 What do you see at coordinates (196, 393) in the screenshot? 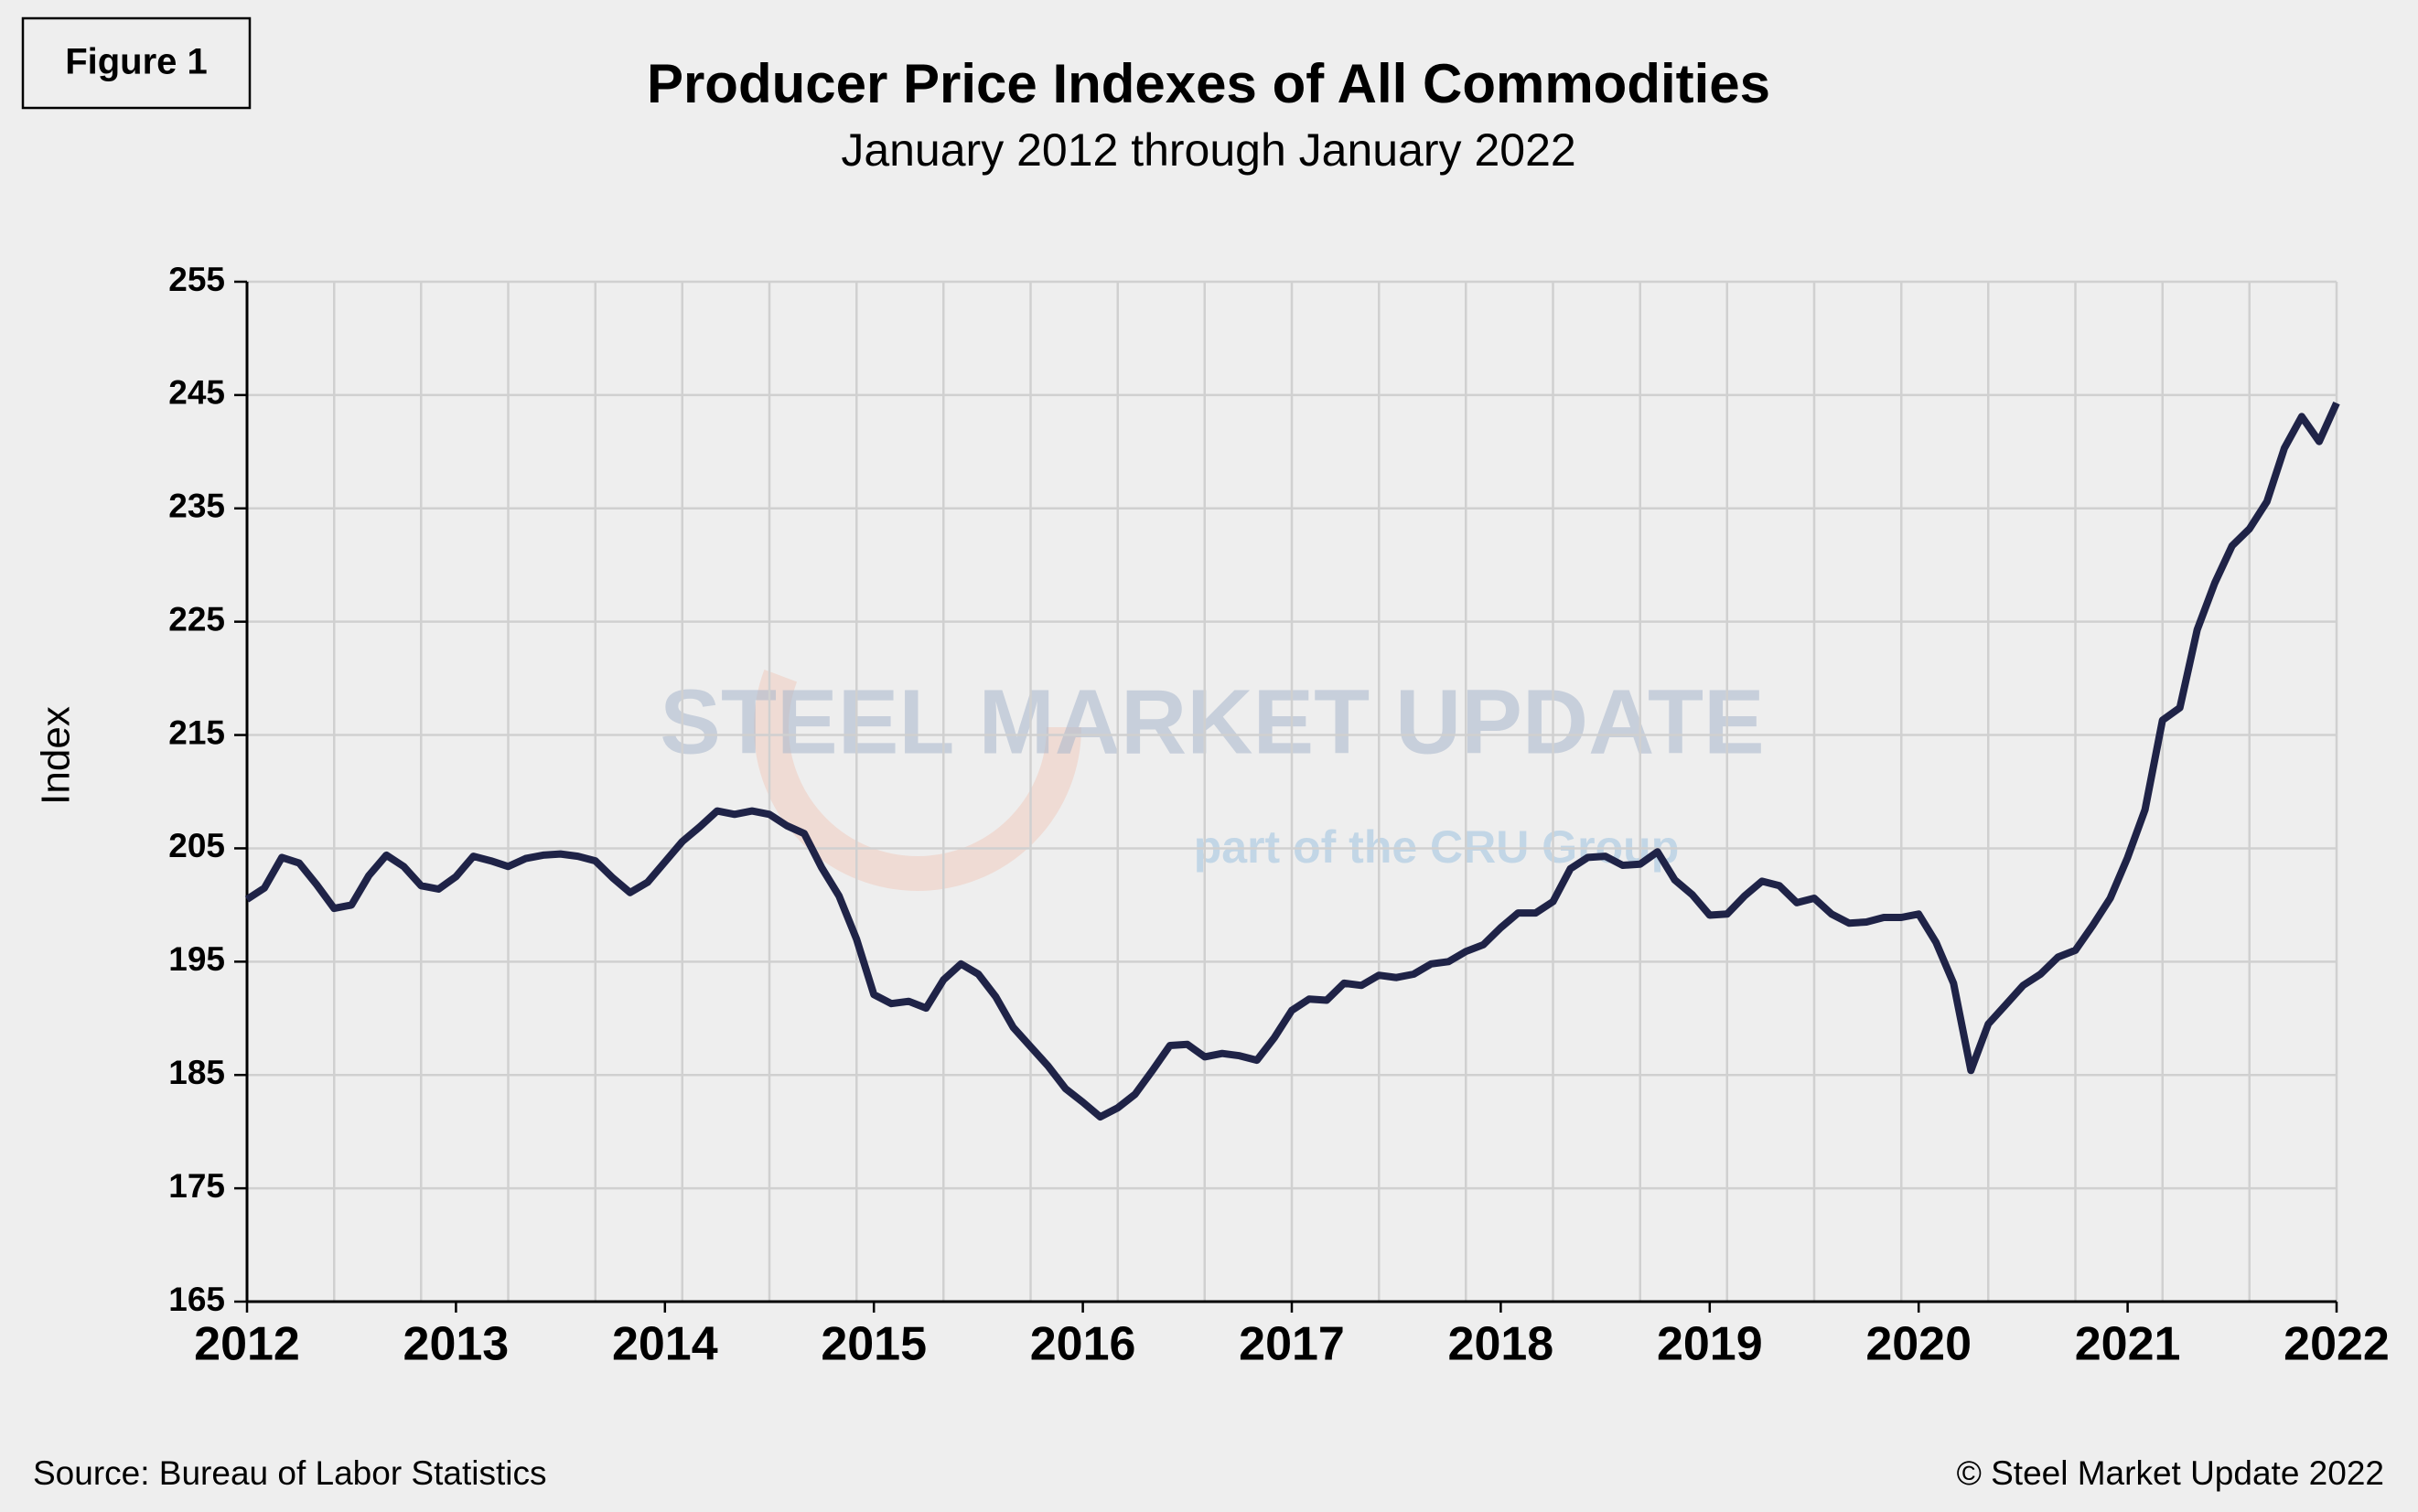
I see `y-tick-label: 245` at bounding box center [196, 393].